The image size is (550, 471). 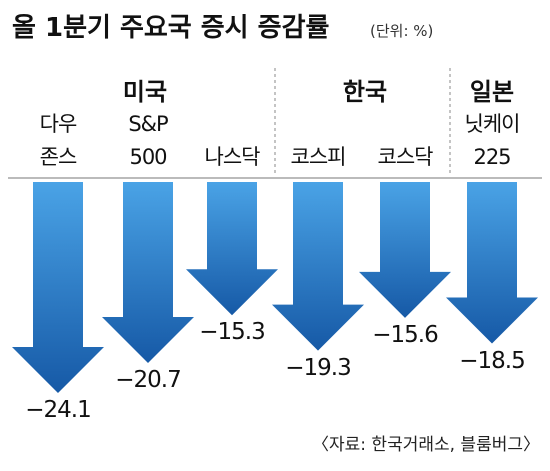 I want to click on category-label: 코스피, so click(x=318, y=157).